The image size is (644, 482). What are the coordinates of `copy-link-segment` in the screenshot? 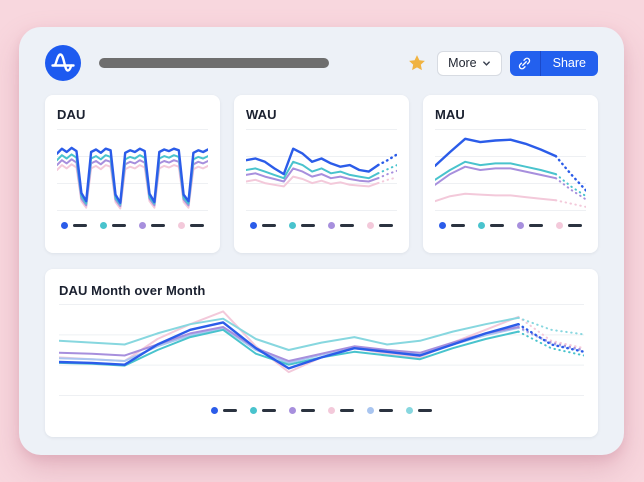 It's located at (524, 63).